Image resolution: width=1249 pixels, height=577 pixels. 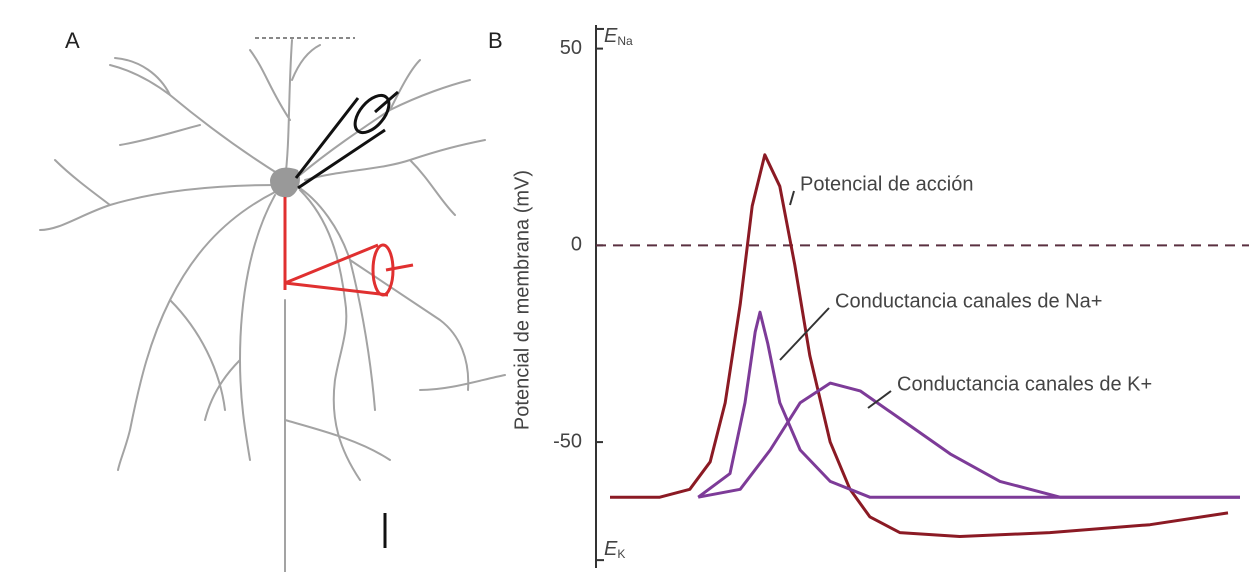 What do you see at coordinates (495, 40) in the screenshot?
I see `panel-label: B` at bounding box center [495, 40].